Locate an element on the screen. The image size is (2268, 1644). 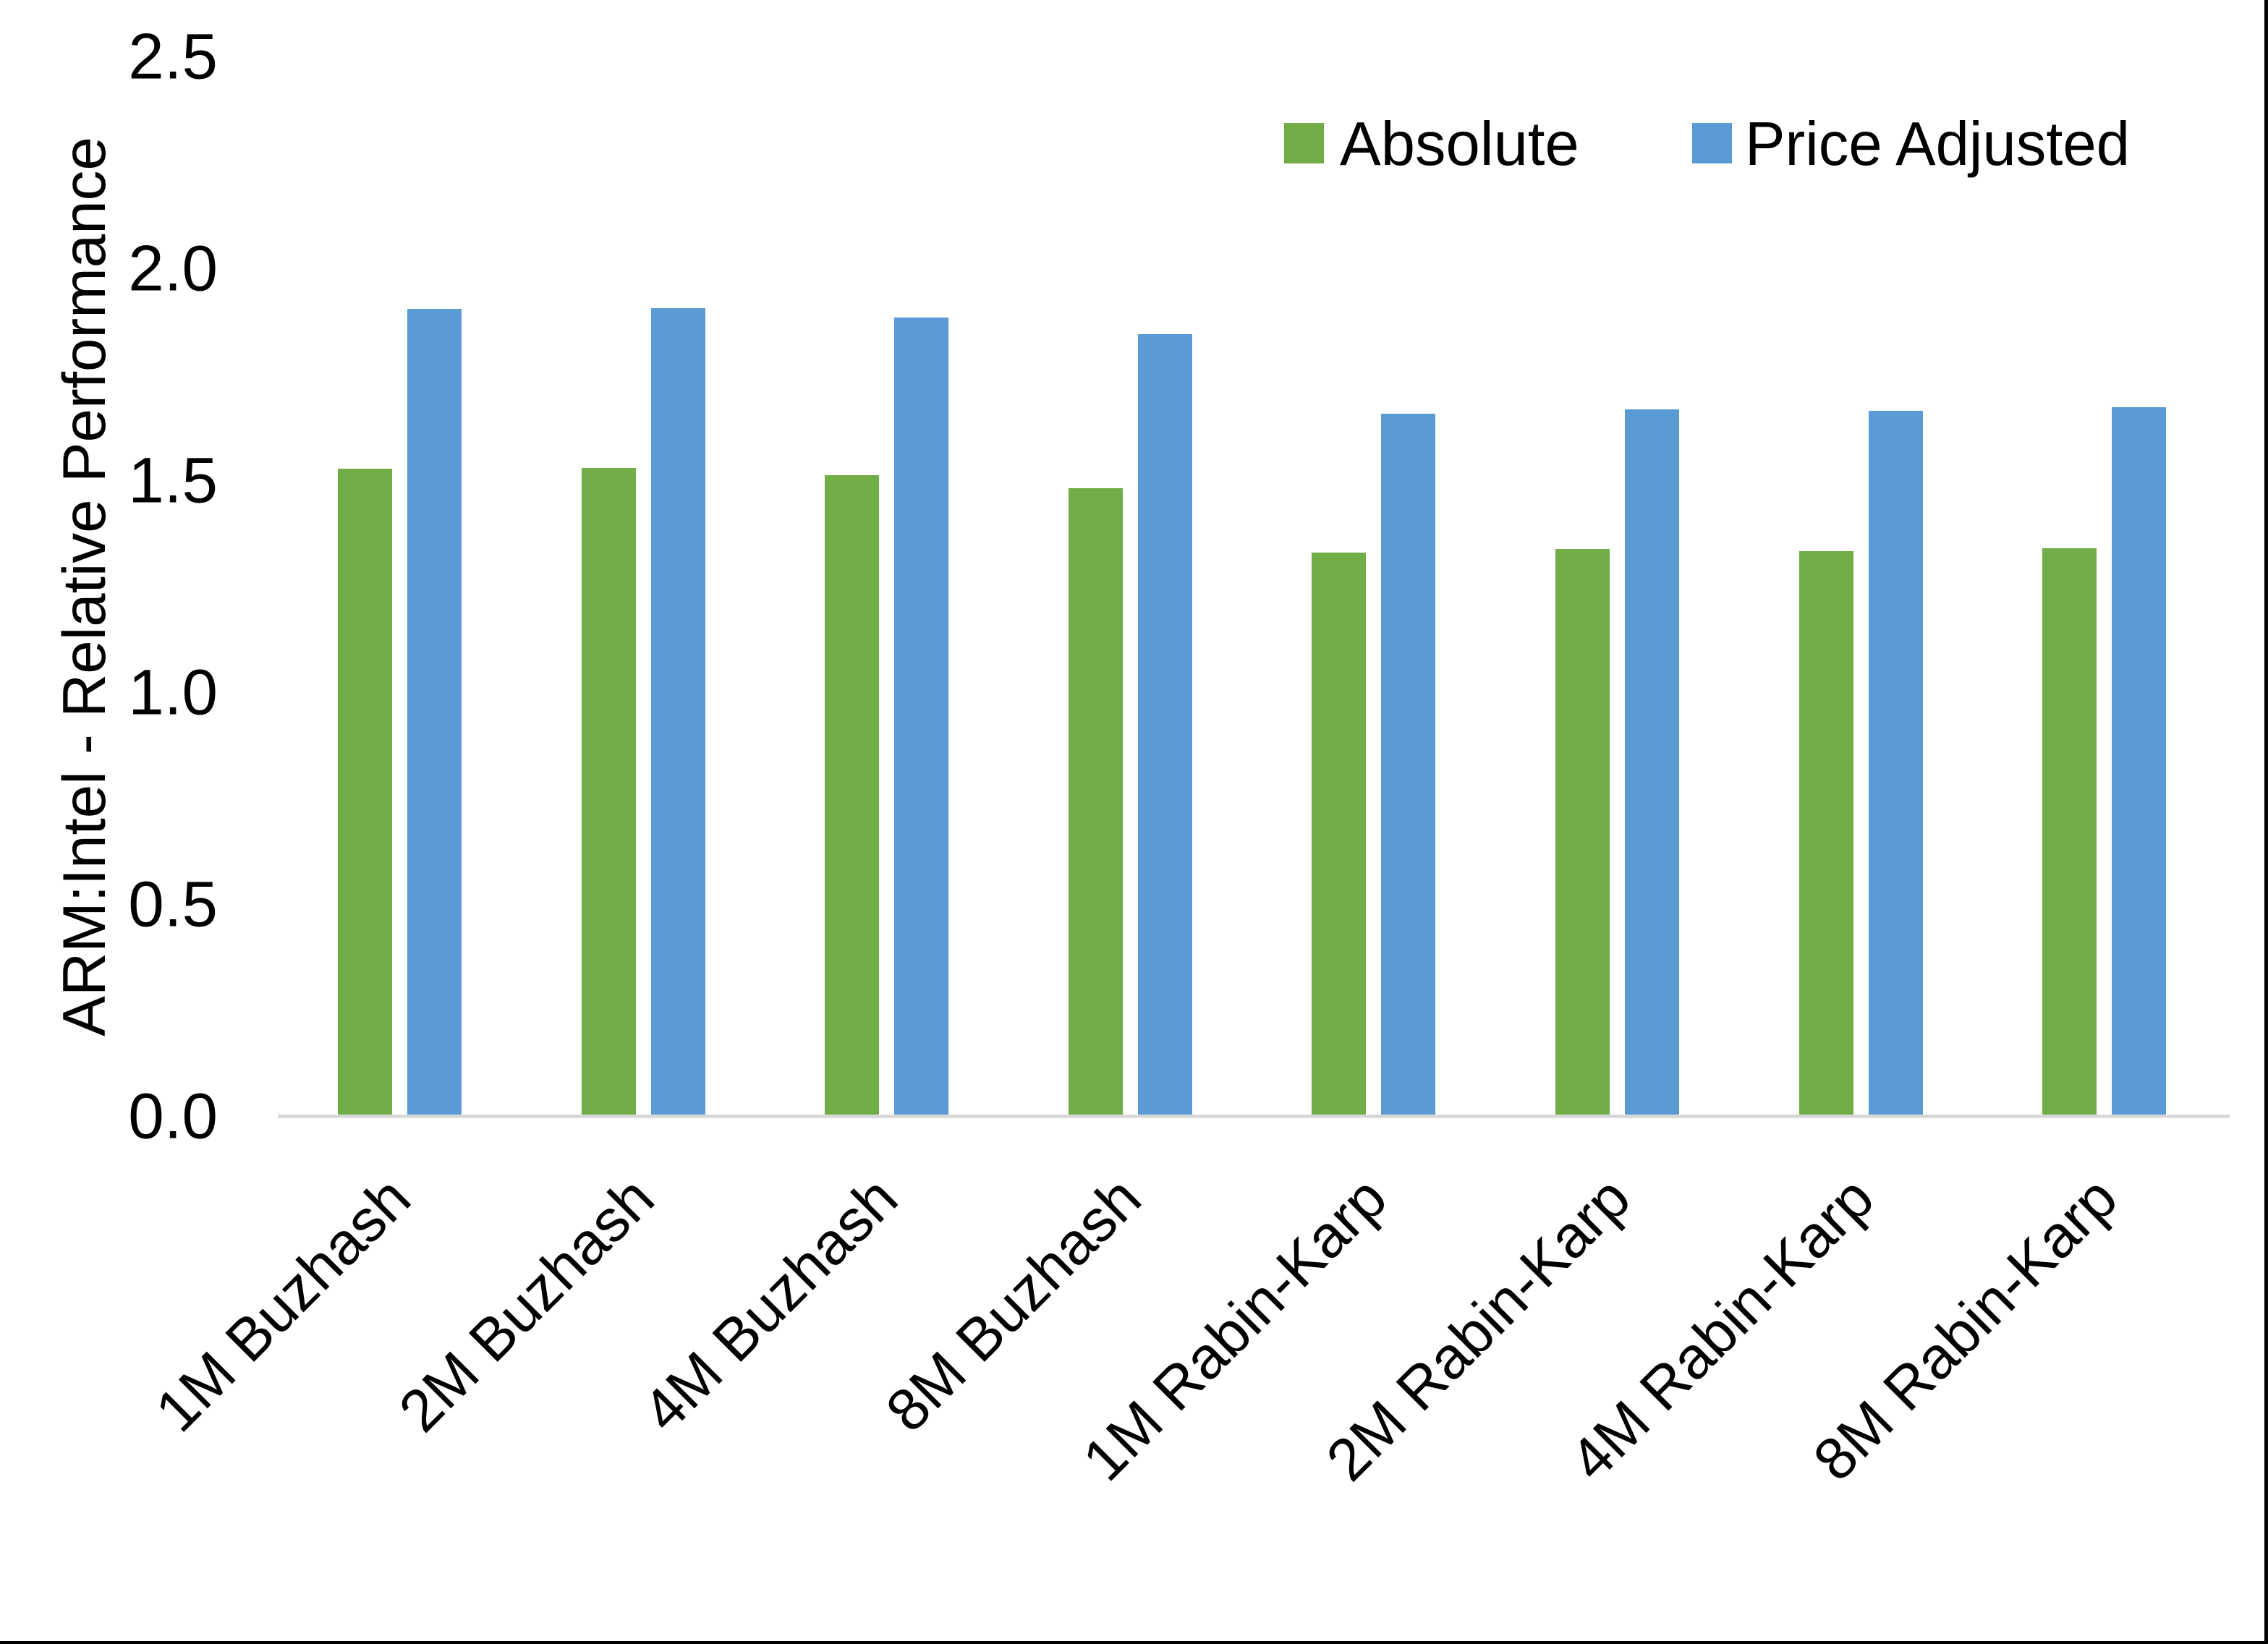
svg-text: 1.0 is located at coordinates (173, 692).